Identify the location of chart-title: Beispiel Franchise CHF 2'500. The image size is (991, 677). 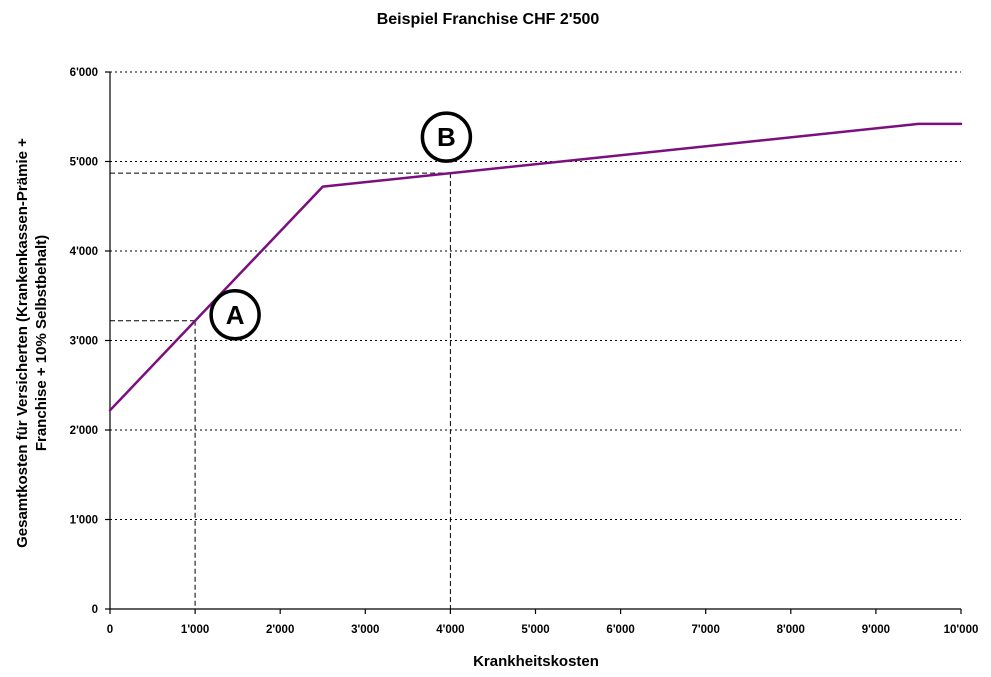
(488, 19).